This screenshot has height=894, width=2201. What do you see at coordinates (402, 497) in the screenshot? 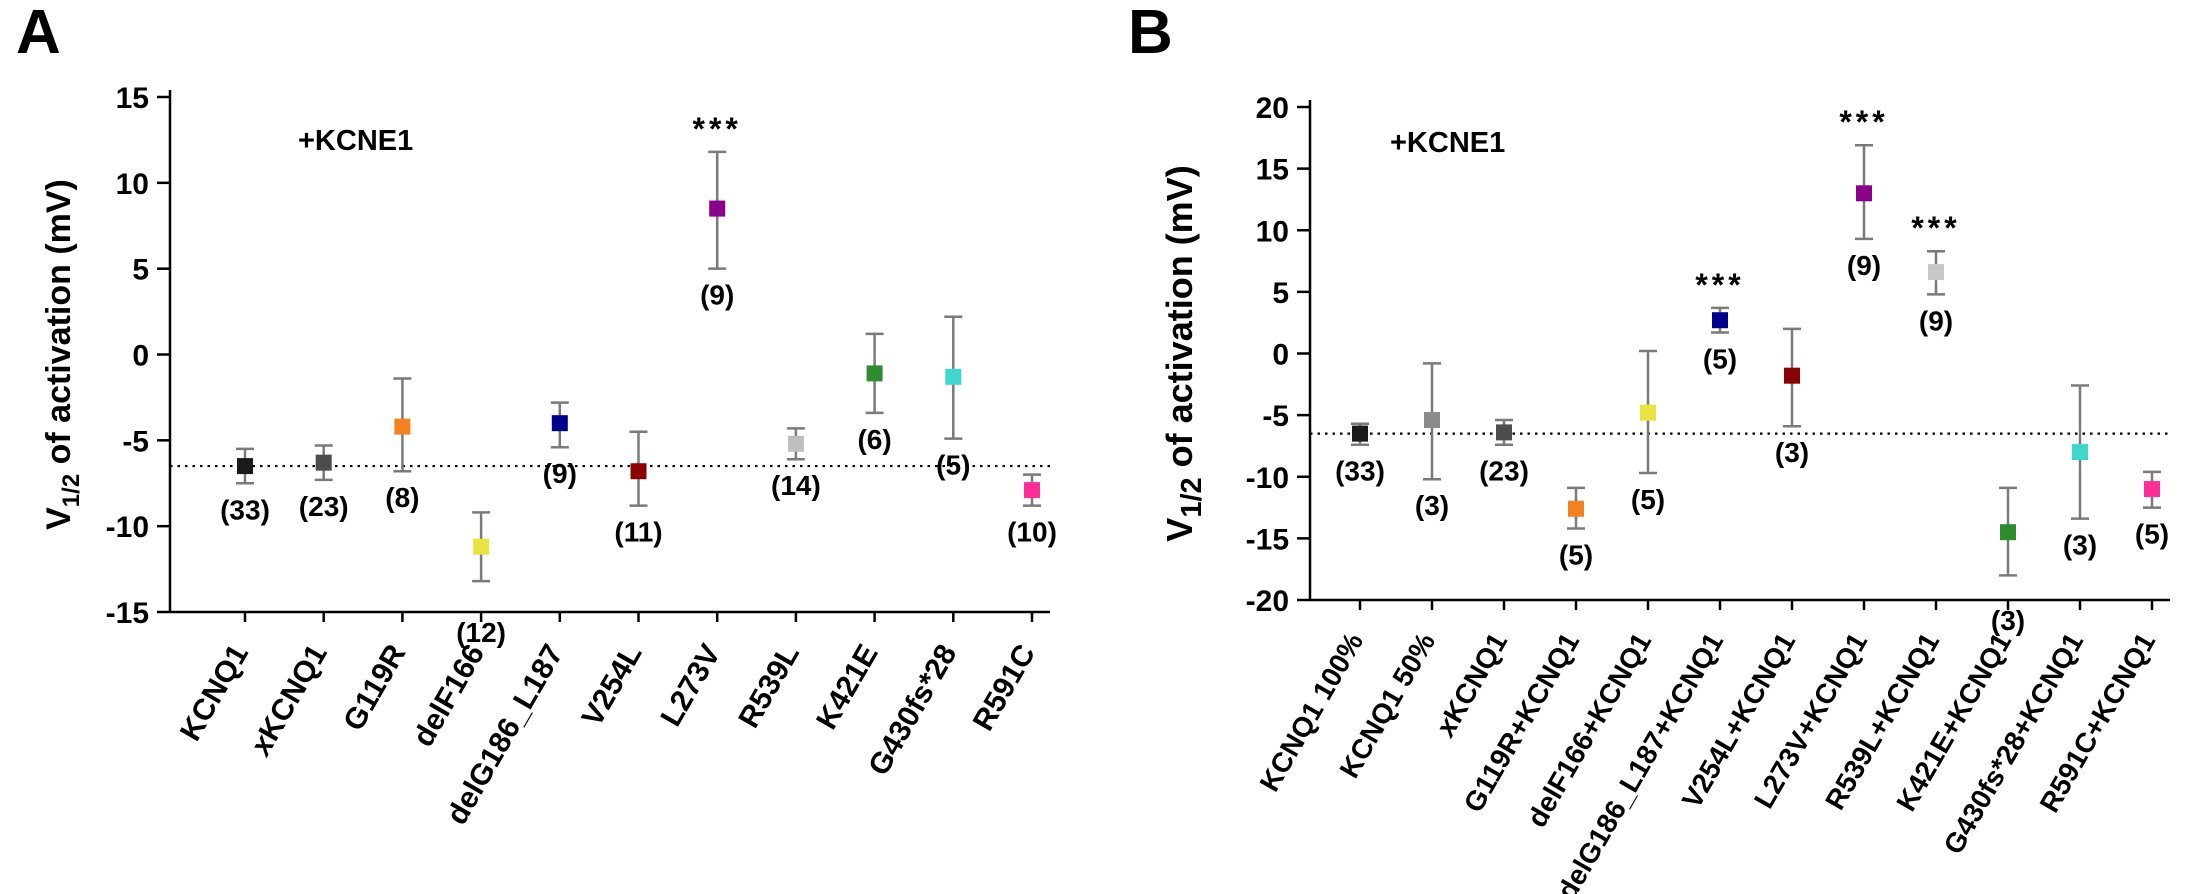
I see `n-count-label: (8)` at bounding box center [402, 497].